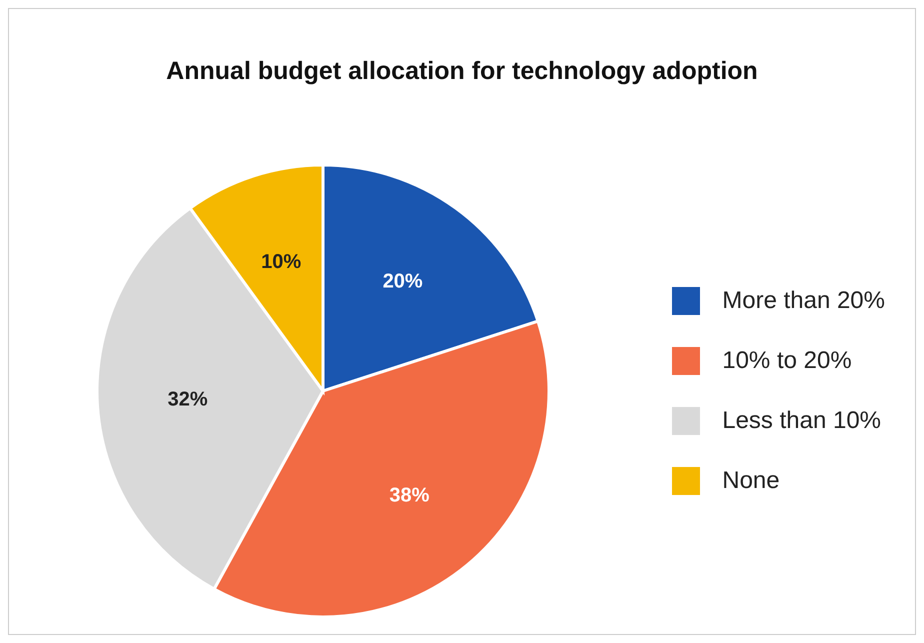 This screenshot has height=643, width=924. Describe the element at coordinates (751, 481) in the screenshot. I see `legend-label: None` at that location.